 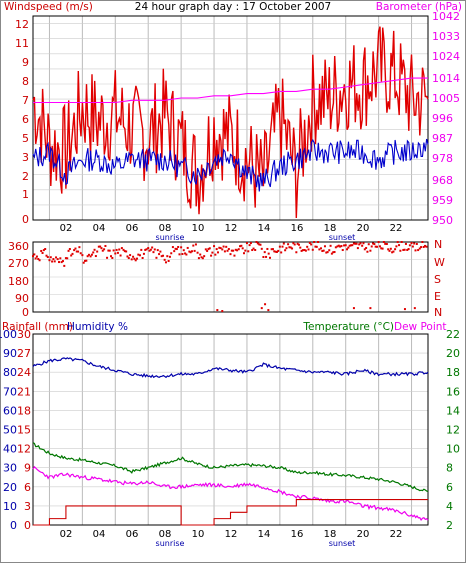 What do you see at coordinates (363, 228) in the screenshot?
I see `x-tick: 20` at bounding box center [363, 228].